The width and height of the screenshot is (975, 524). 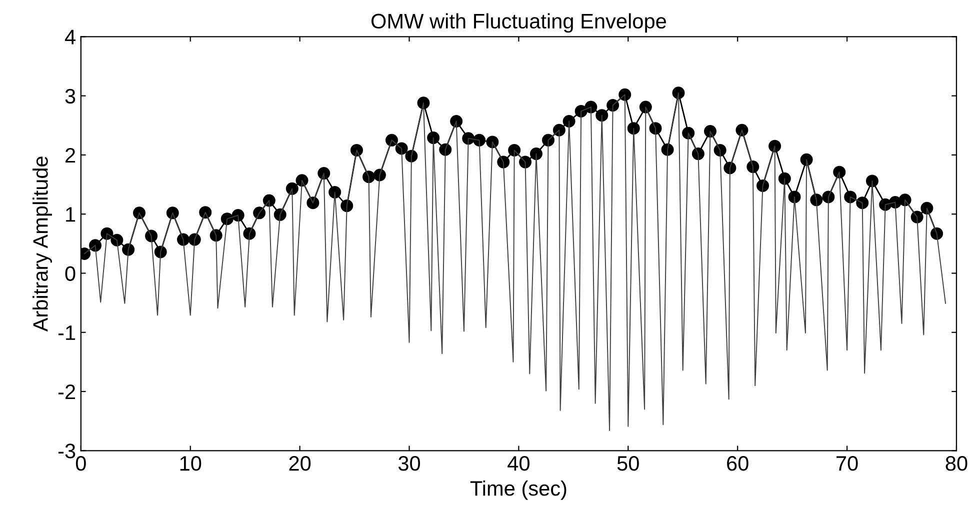 I want to click on y-tick-label: 4, so click(x=70, y=37).